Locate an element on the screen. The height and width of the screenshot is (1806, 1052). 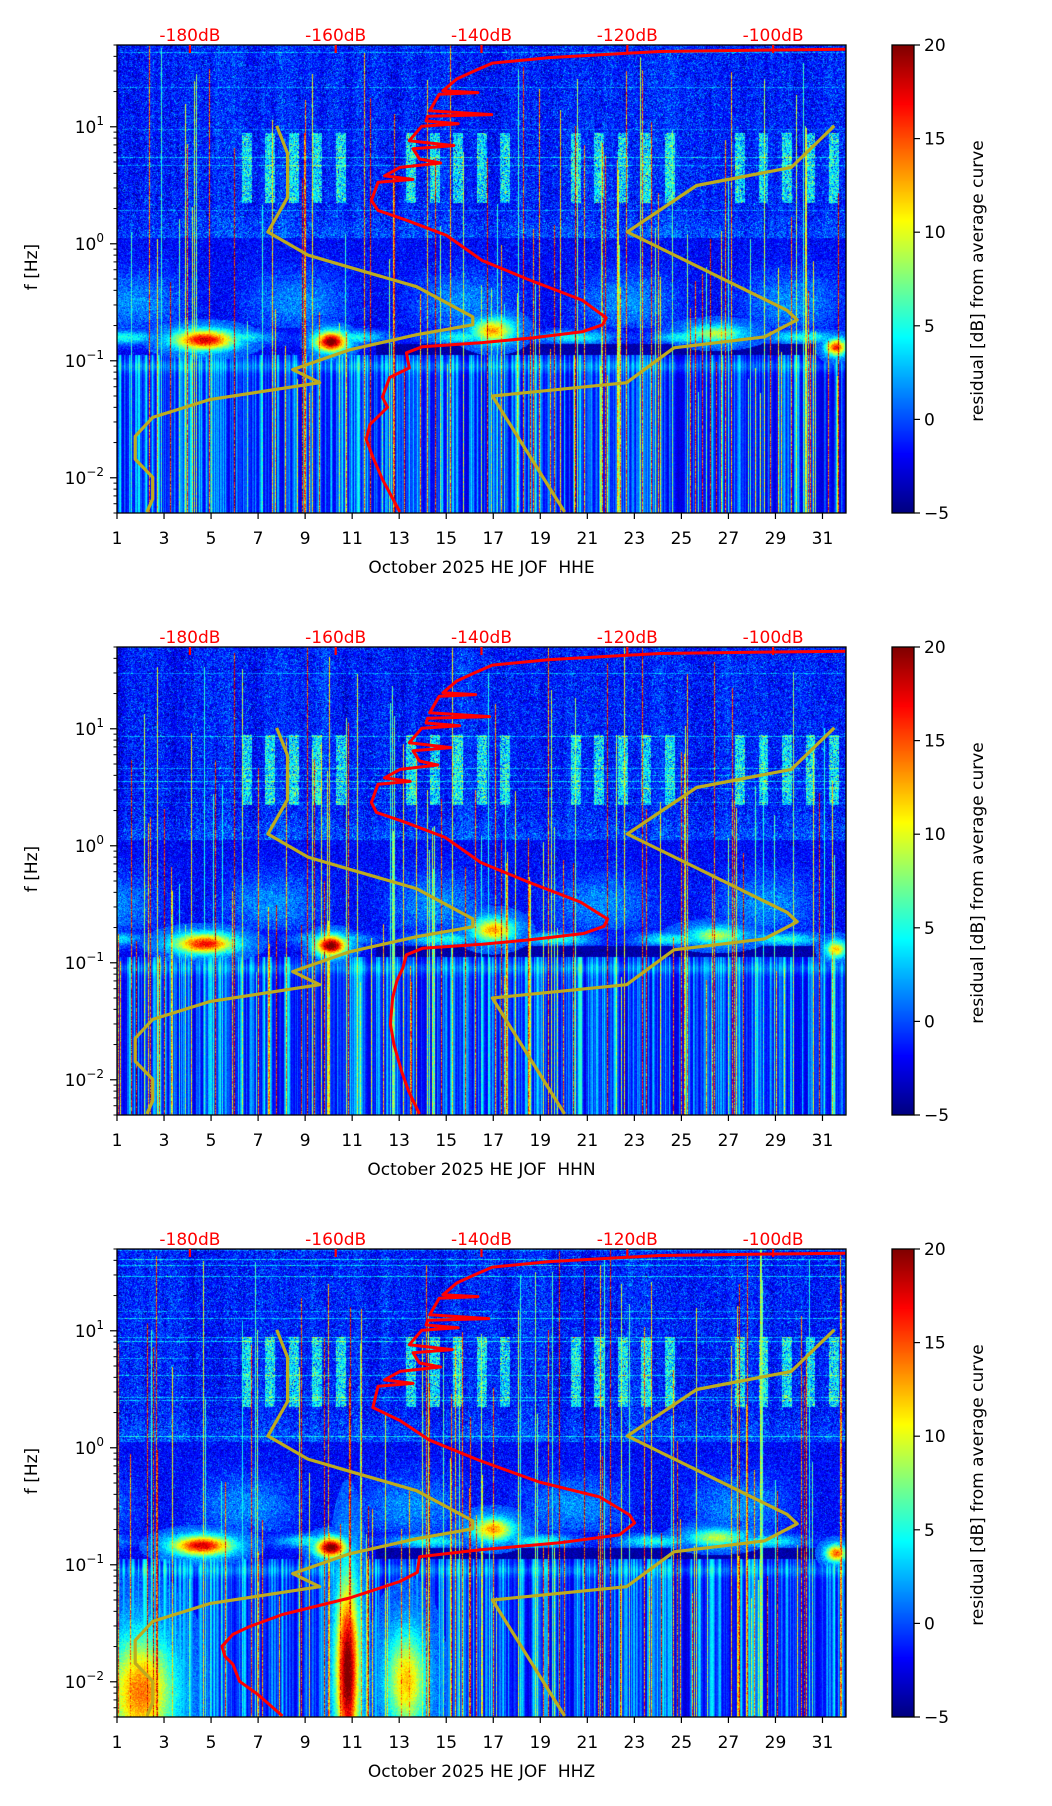
x-tick-label: 5 is located at coordinates (211, 1743).